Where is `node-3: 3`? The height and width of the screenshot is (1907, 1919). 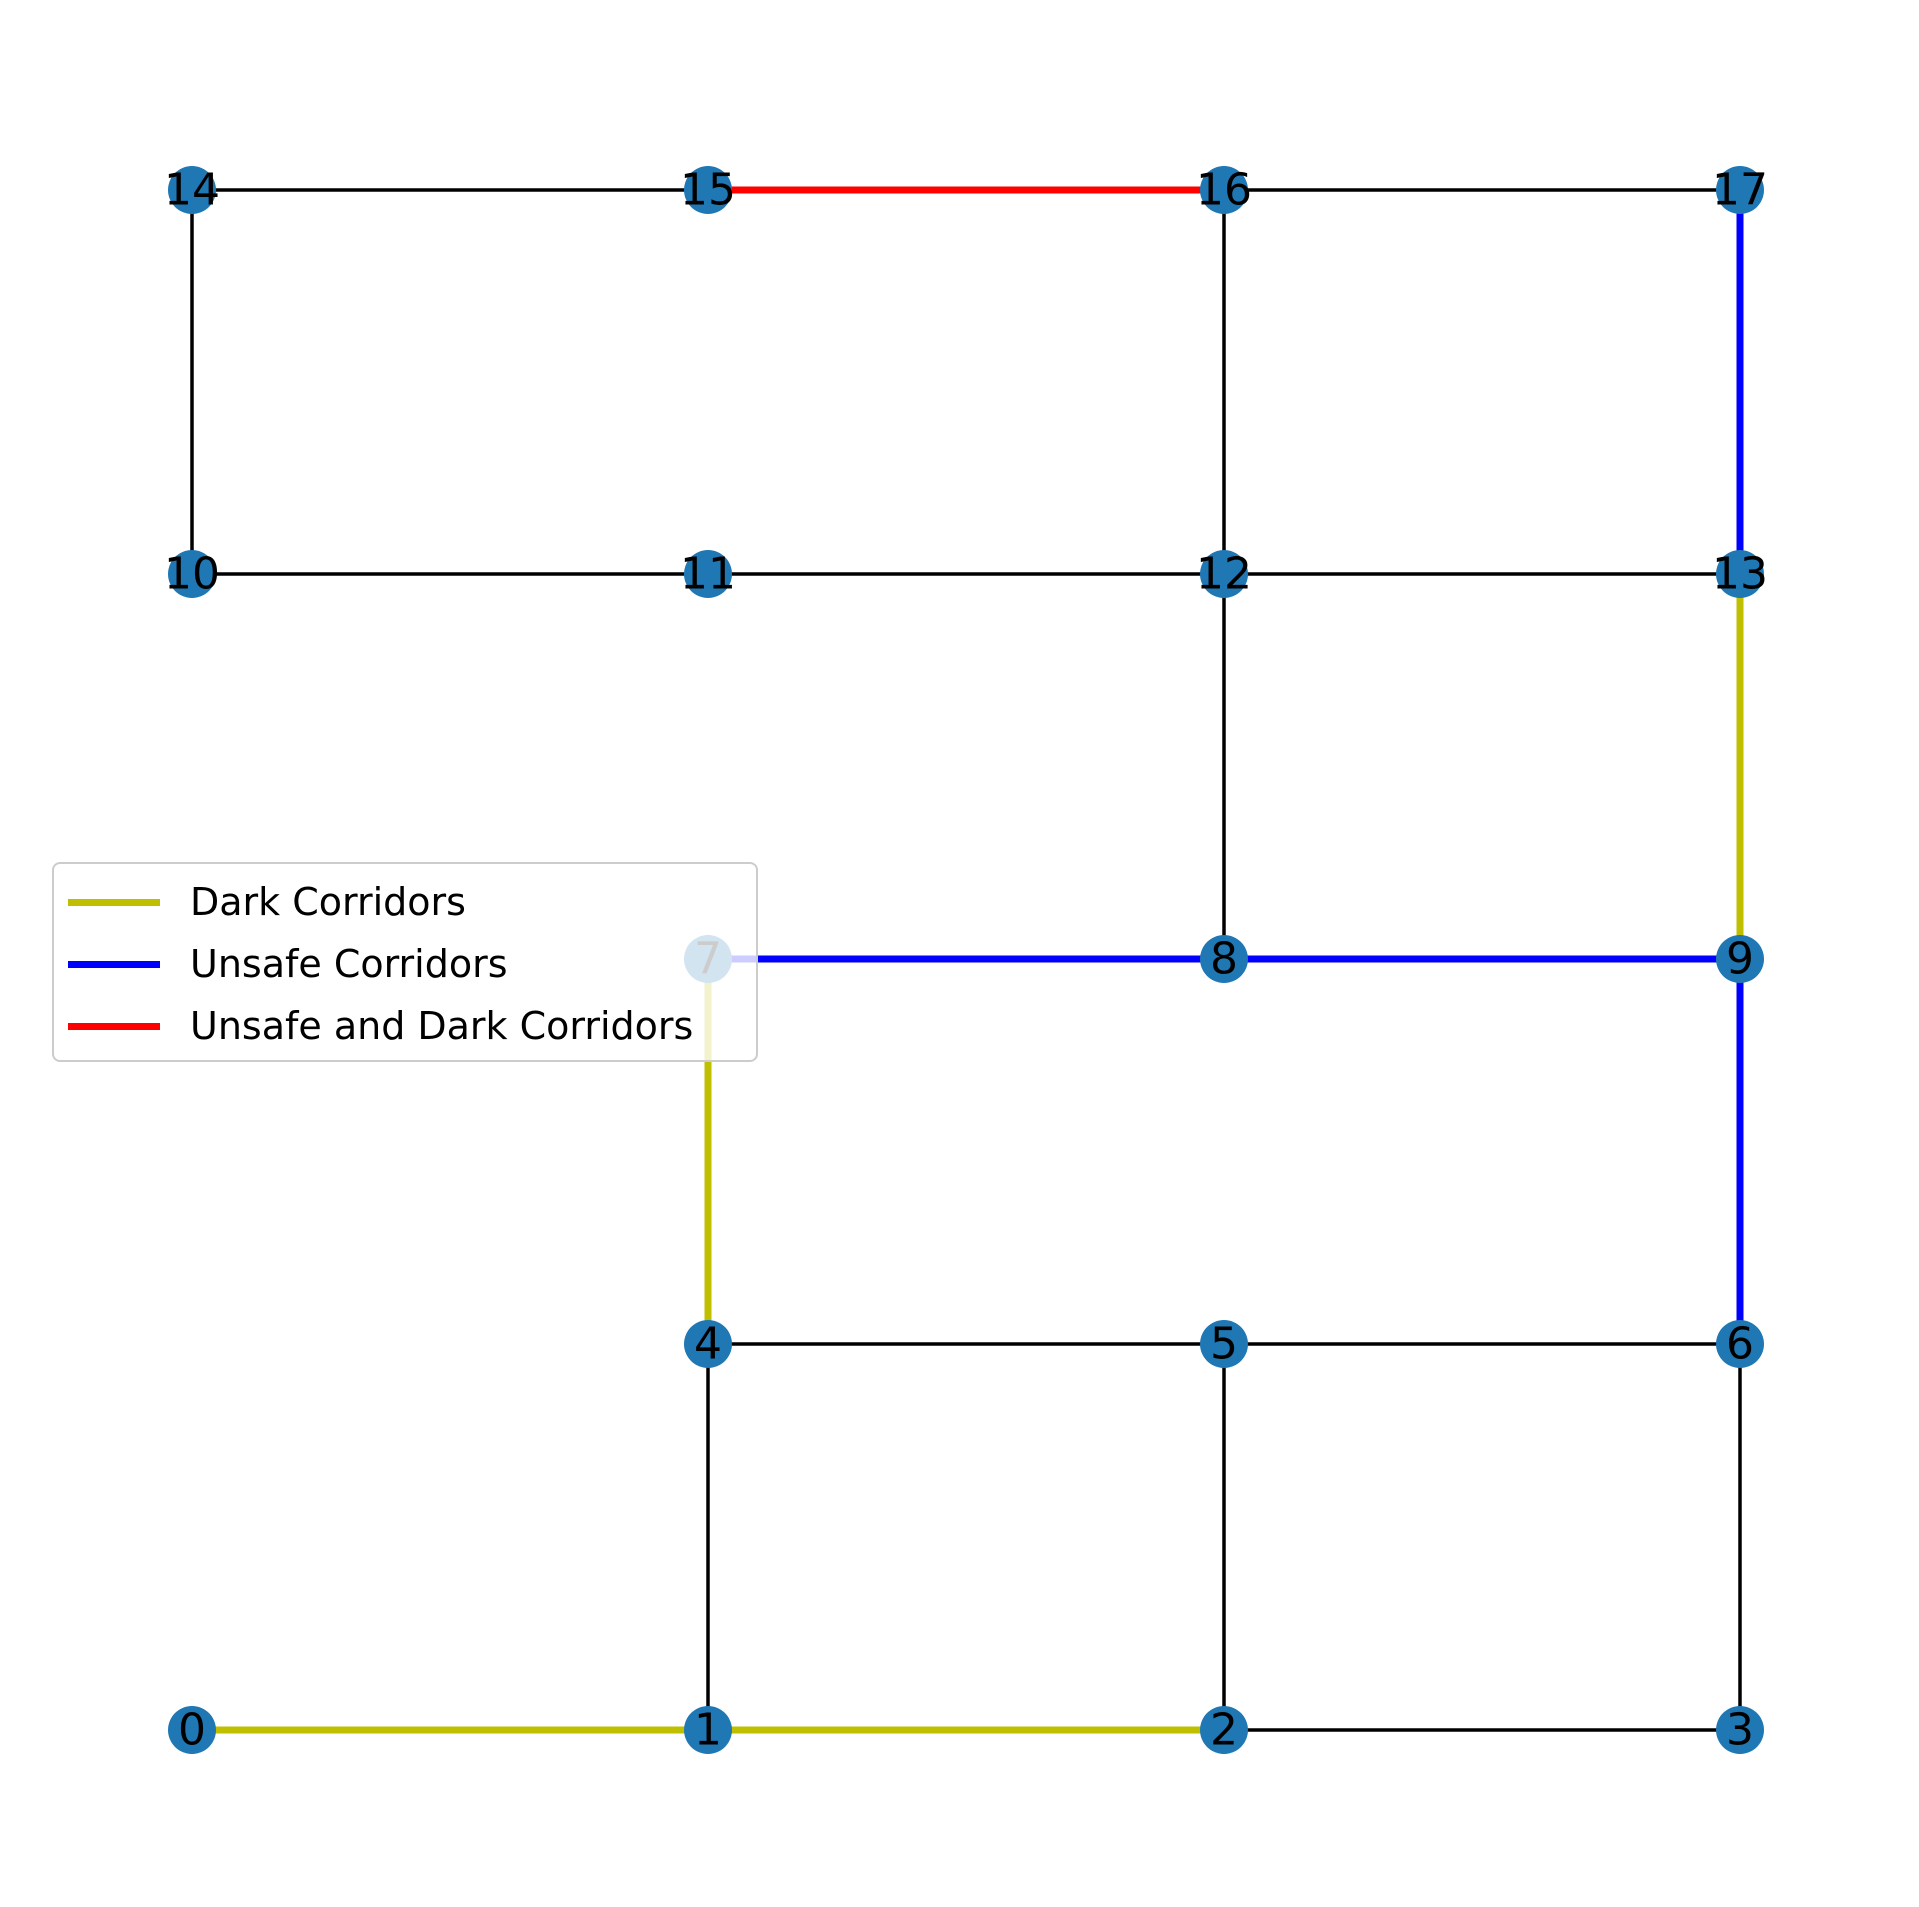
node-3: 3 is located at coordinates (1740, 1730).